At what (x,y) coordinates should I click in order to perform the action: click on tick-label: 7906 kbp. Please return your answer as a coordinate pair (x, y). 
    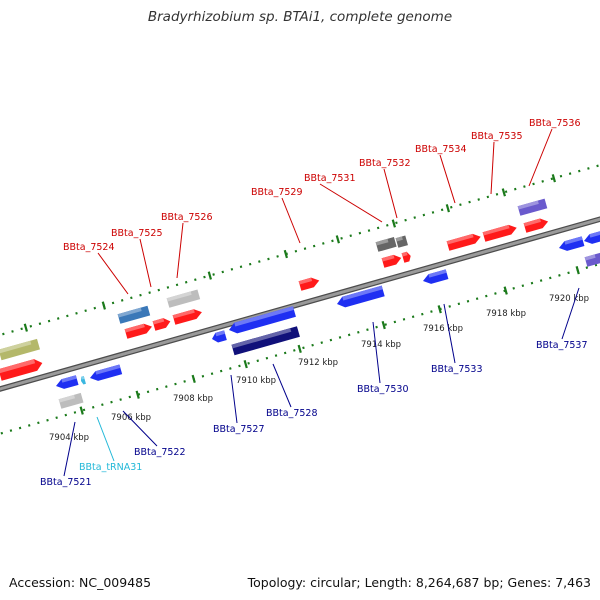
    Looking at the image, I should click on (131, 418).